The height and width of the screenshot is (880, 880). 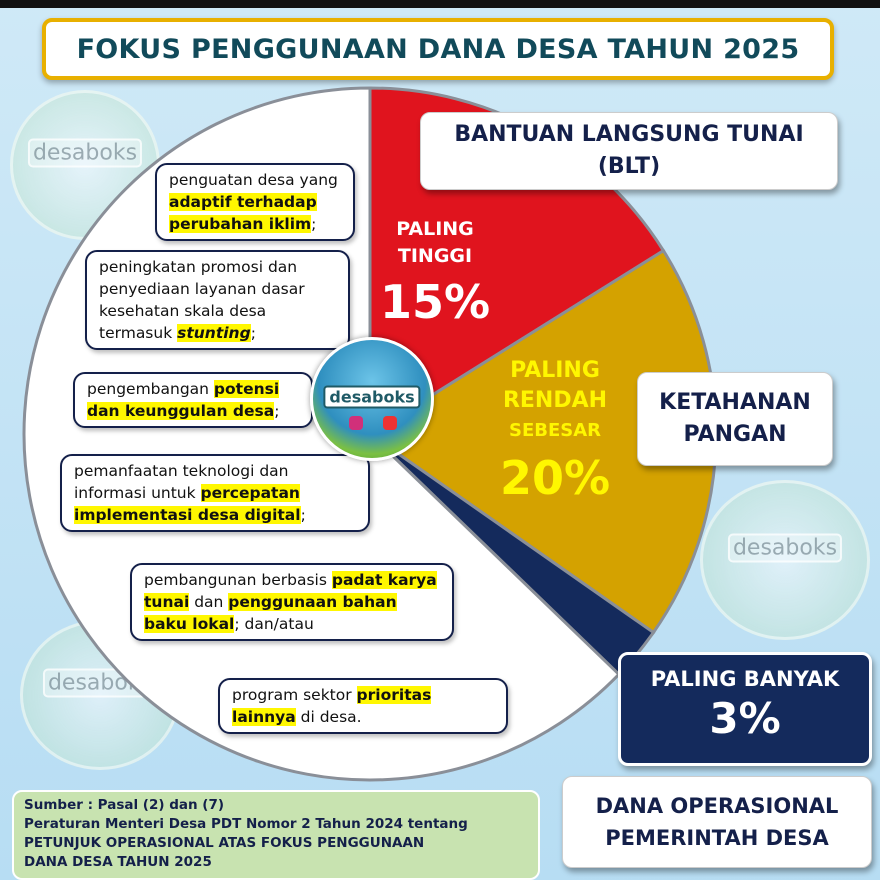 What do you see at coordinates (555, 400) in the screenshot?
I see `label-line: RENDAH` at bounding box center [555, 400].